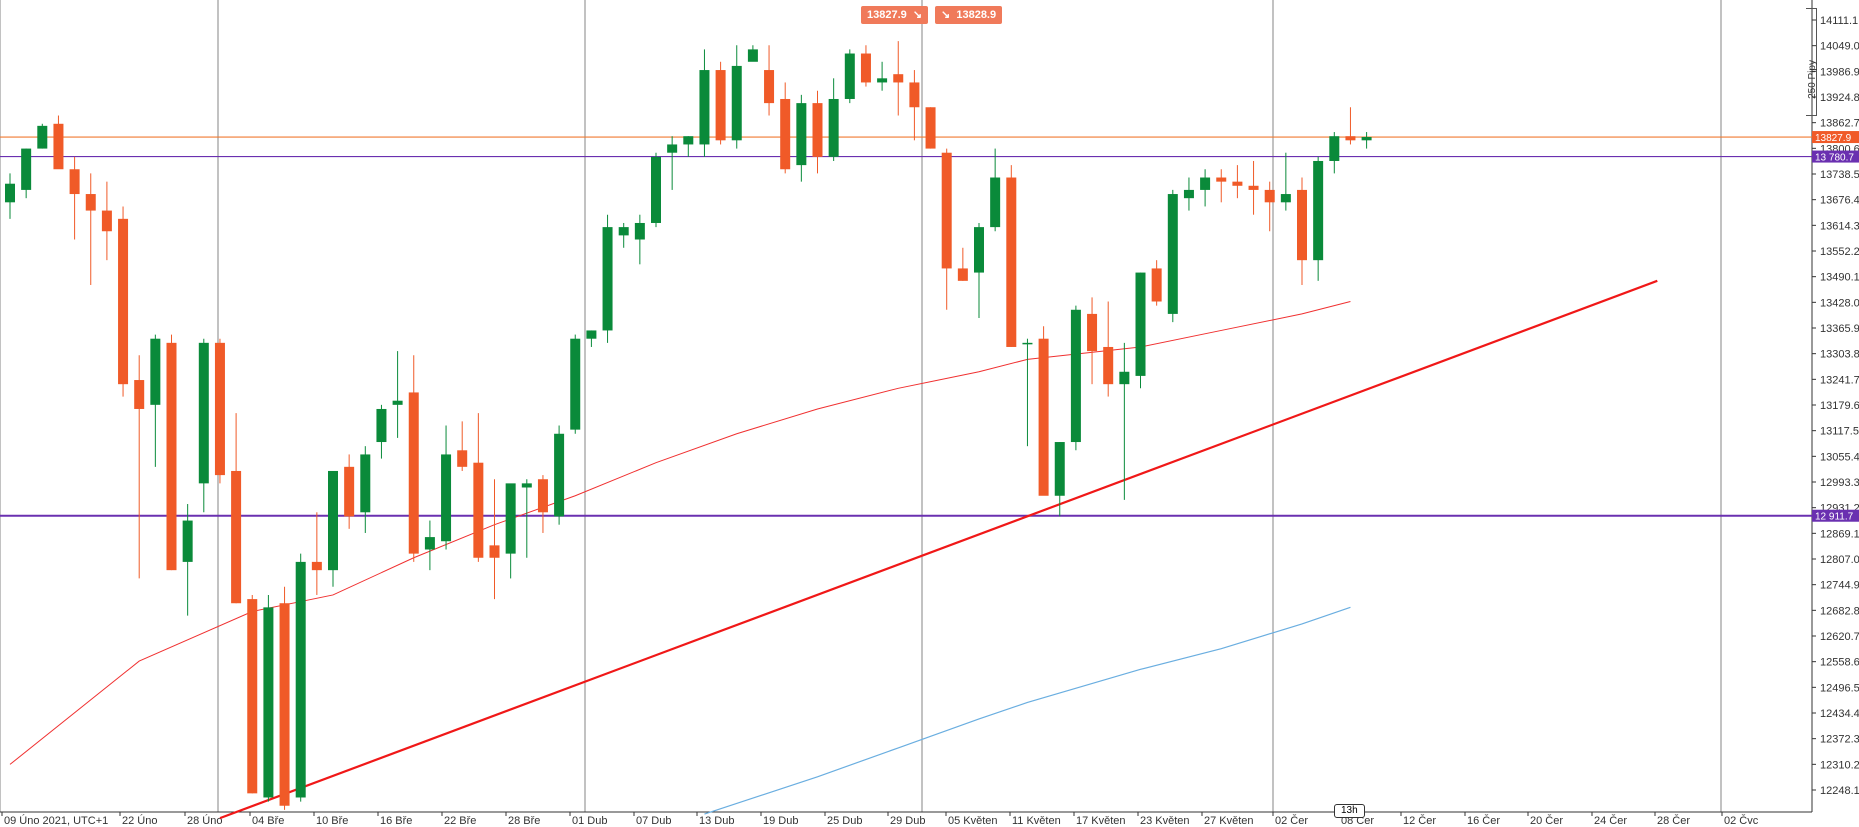  Describe the element at coordinates (1419, 820) in the screenshot. I see `time-tick-label: 12 Čer` at that location.